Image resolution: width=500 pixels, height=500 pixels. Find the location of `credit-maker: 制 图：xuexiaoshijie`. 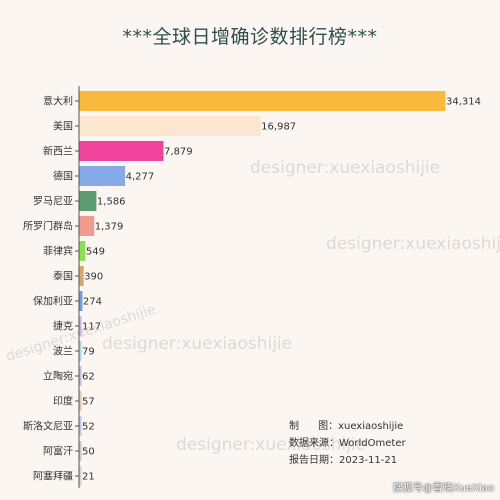

credit-maker: 制 图：xuexiaoshijie is located at coordinates (346, 426).